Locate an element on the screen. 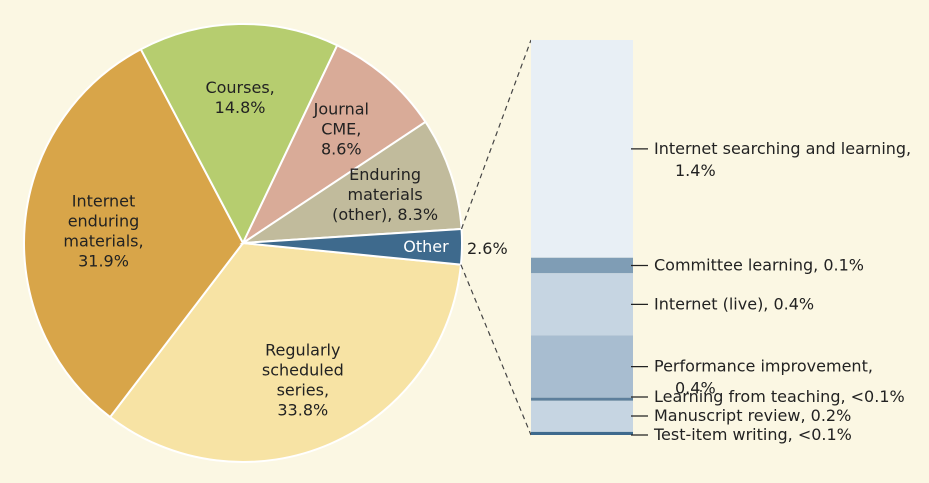 The width and height of the screenshot is (929, 483). pie-slice-courses is located at coordinates (239, 134).